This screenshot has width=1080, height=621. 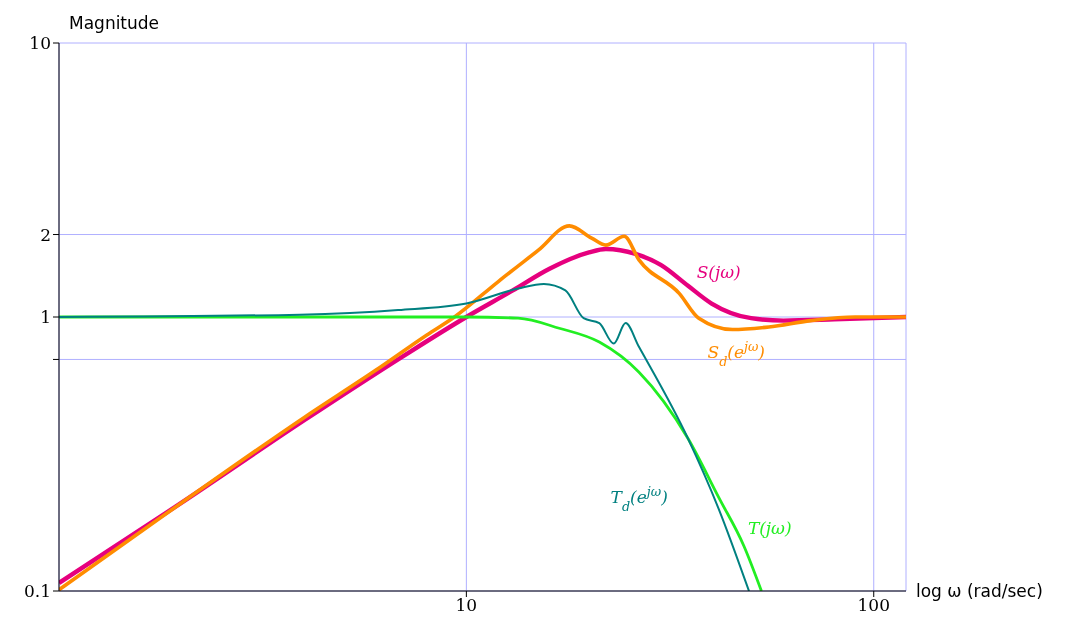 What do you see at coordinates (114, 23) in the screenshot?
I see `y-axis-title: Magnitude` at bounding box center [114, 23].